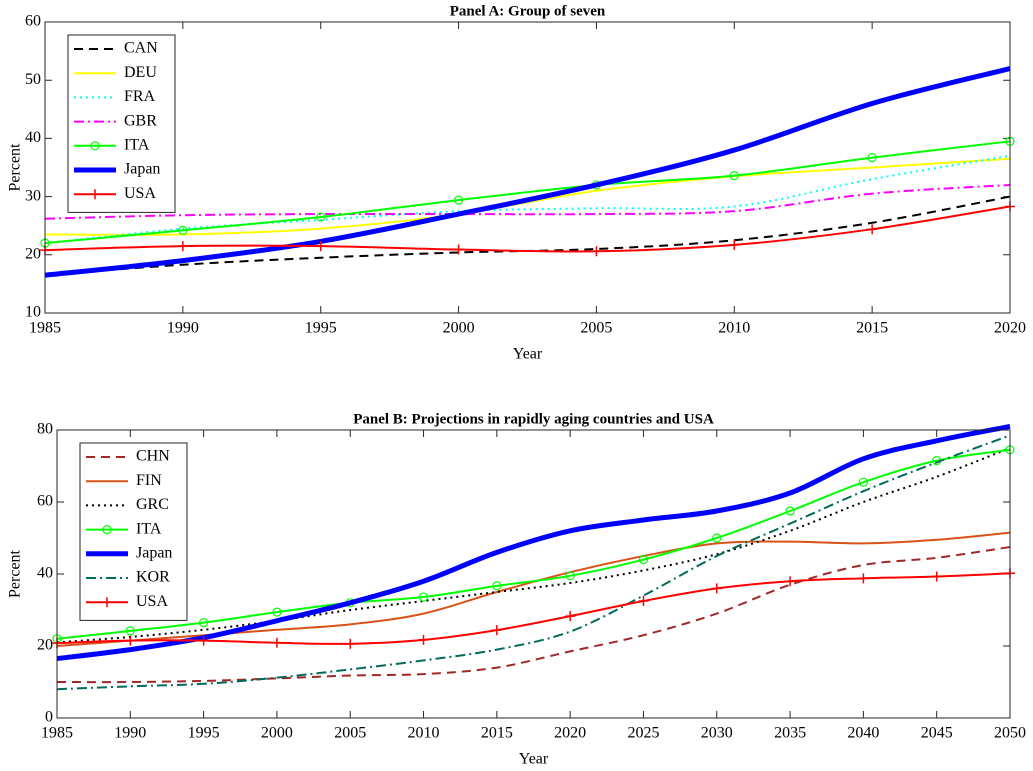  What do you see at coordinates (937, 733) in the screenshot?
I see `x-tick-label: 2045` at bounding box center [937, 733].